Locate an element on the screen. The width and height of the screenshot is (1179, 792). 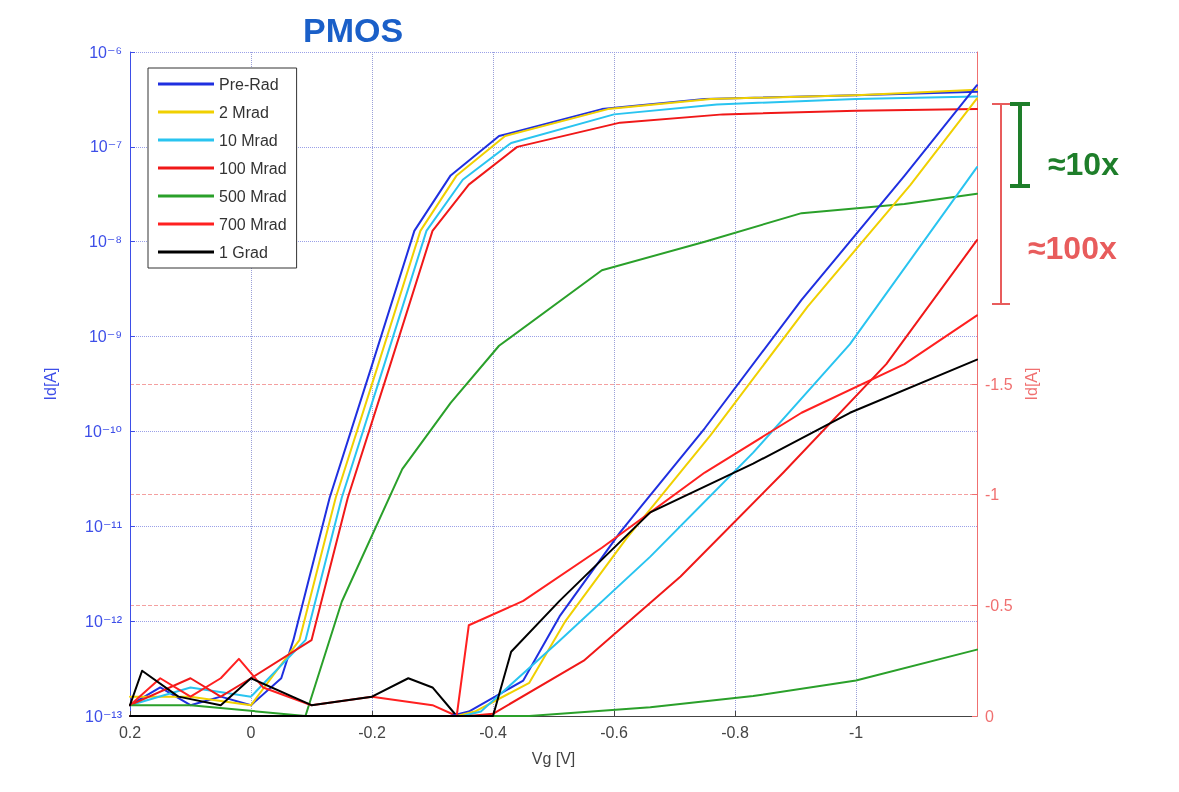
y2-axis-title: Id[A] is located at coordinates (1031, 384).